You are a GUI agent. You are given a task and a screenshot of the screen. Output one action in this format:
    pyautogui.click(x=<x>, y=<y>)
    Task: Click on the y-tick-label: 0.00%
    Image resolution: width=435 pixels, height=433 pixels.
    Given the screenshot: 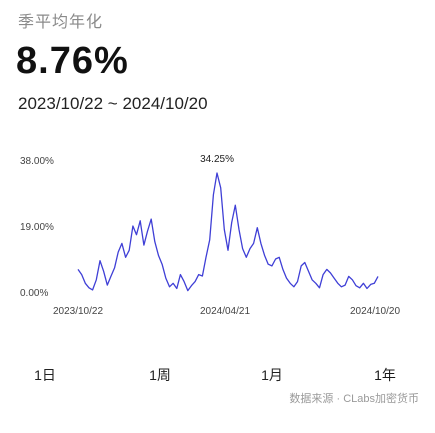 What is the action you would take?
    pyautogui.click(x=34, y=293)
    